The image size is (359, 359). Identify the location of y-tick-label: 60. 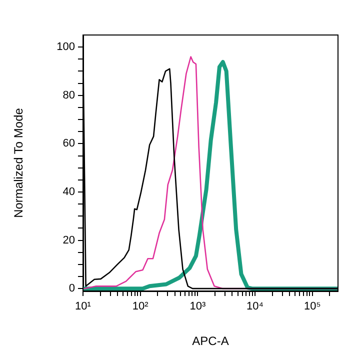
(68, 144).